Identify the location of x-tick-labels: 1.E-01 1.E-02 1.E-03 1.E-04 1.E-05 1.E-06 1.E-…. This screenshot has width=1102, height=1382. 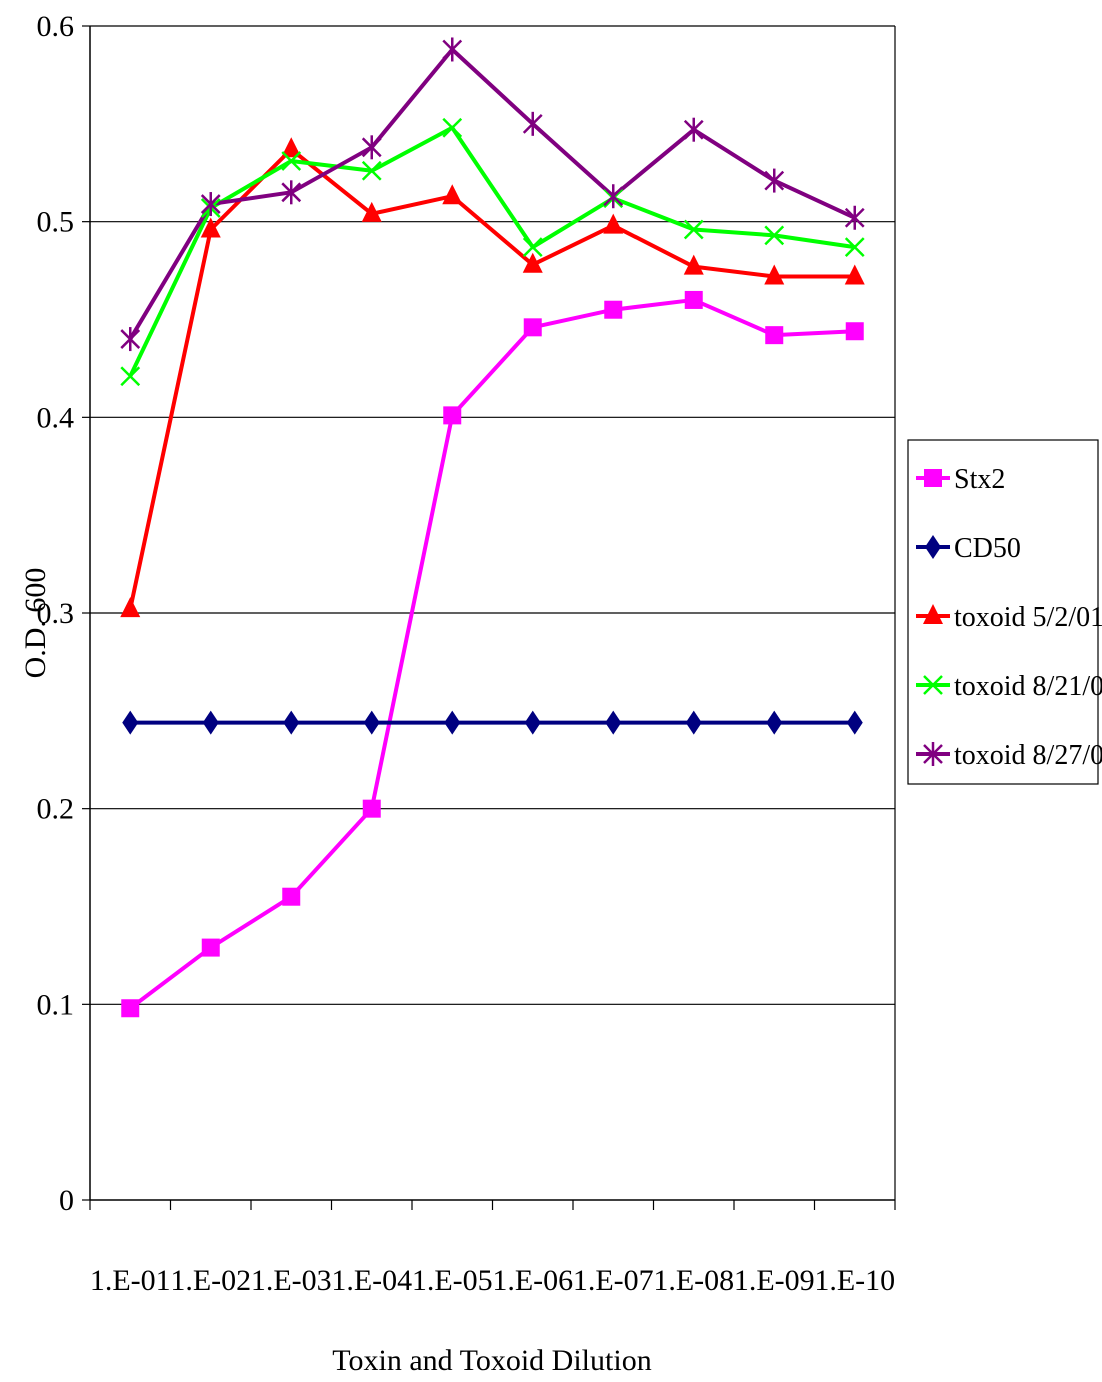
(492, 1280).